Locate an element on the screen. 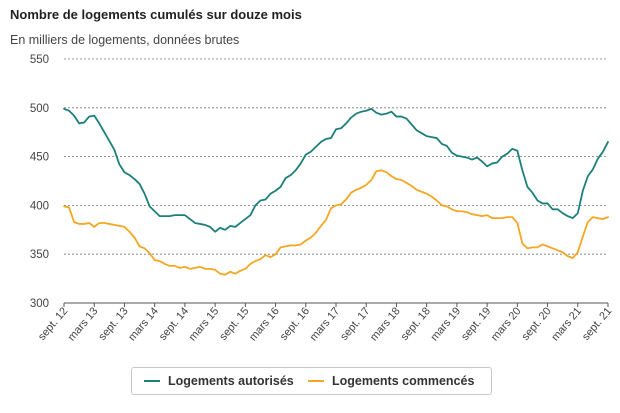 This screenshot has width=620, height=413. y-tick-label: 400 is located at coordinates (39, 206).